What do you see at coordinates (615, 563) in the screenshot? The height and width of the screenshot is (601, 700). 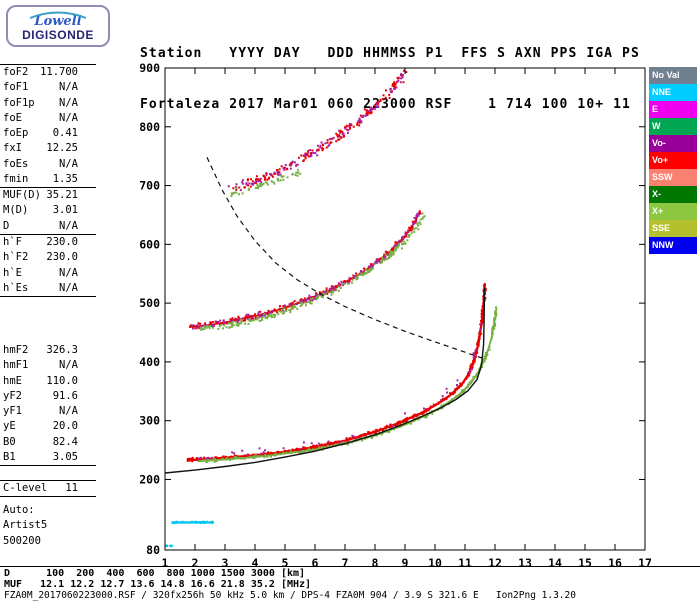 I see `svg-text: 16` at bounding box center [615, 563].